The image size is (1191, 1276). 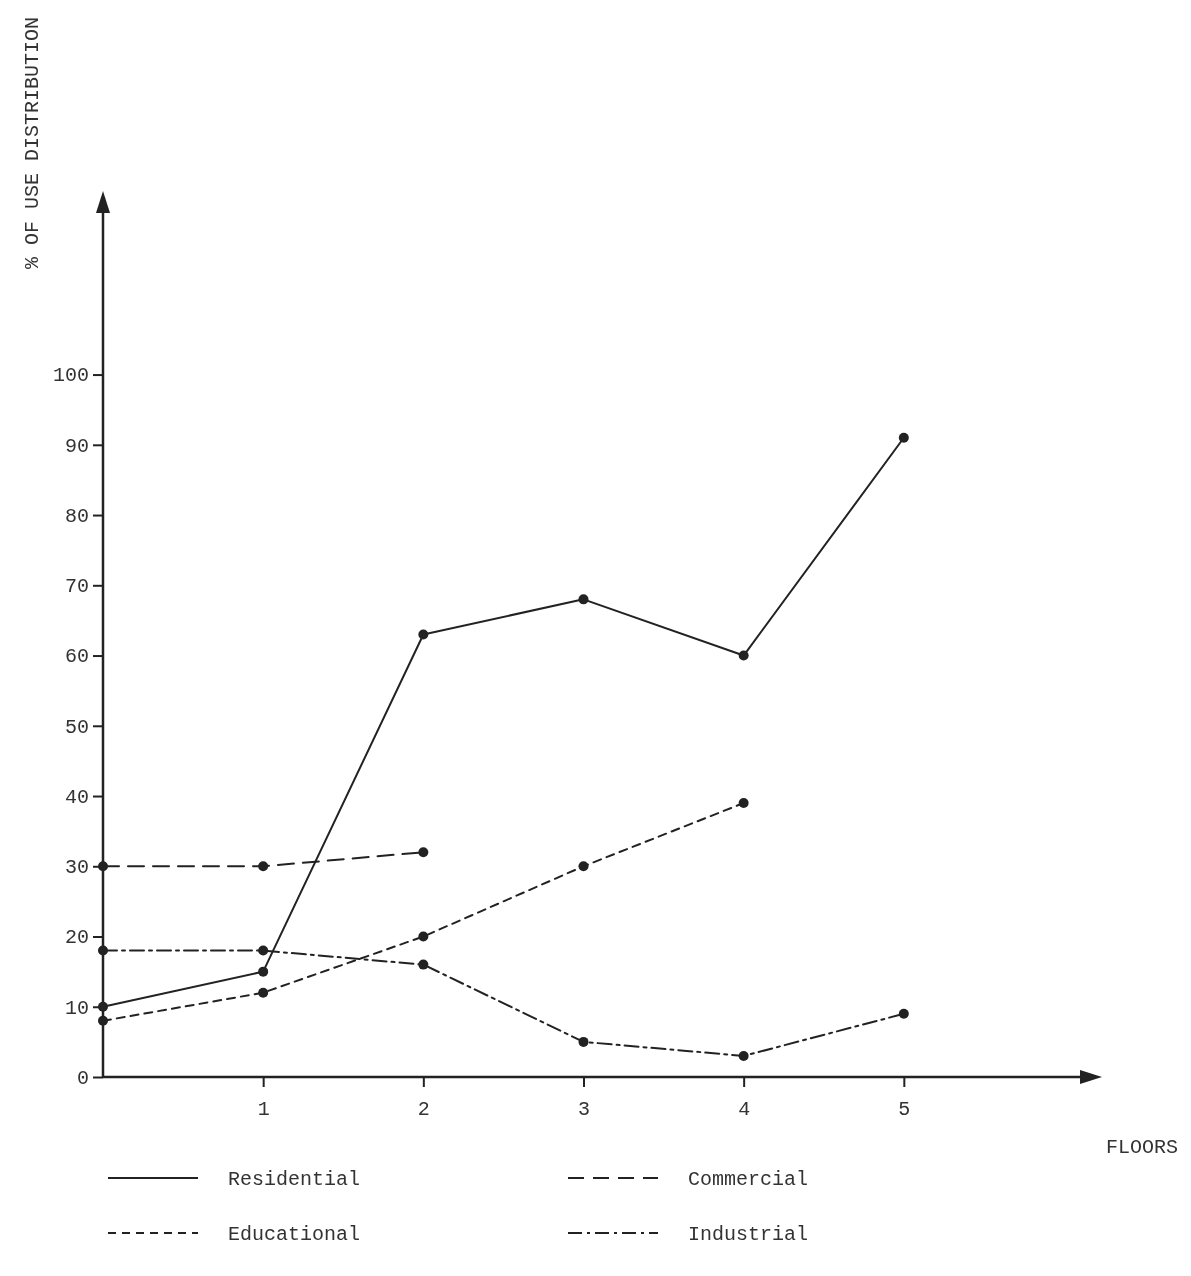 What do you see at coordinates (76, 587) in the screenshot?
I see `y-tick-label: 70` at bounding box center [76, 587].